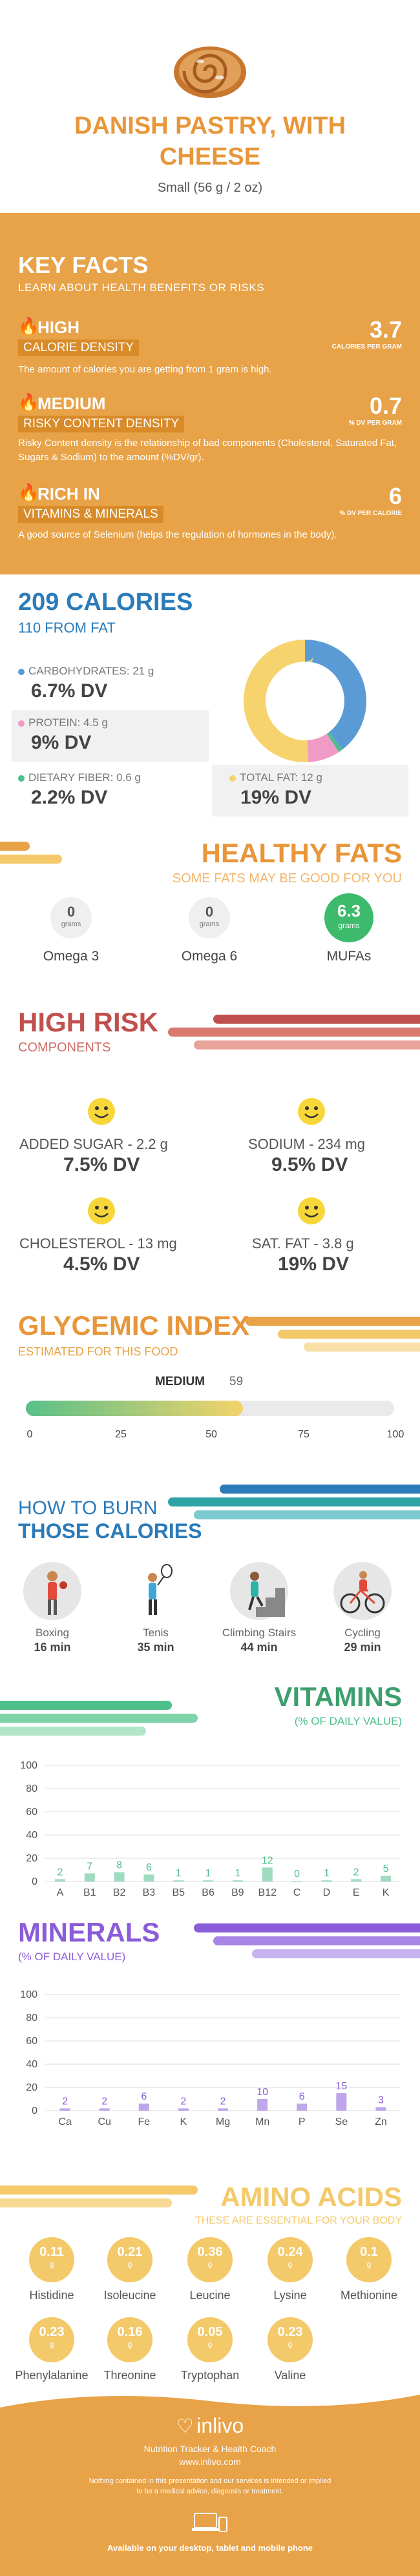 The image size is (420, 2576). I want to click on fat-box, so click(310, 790).